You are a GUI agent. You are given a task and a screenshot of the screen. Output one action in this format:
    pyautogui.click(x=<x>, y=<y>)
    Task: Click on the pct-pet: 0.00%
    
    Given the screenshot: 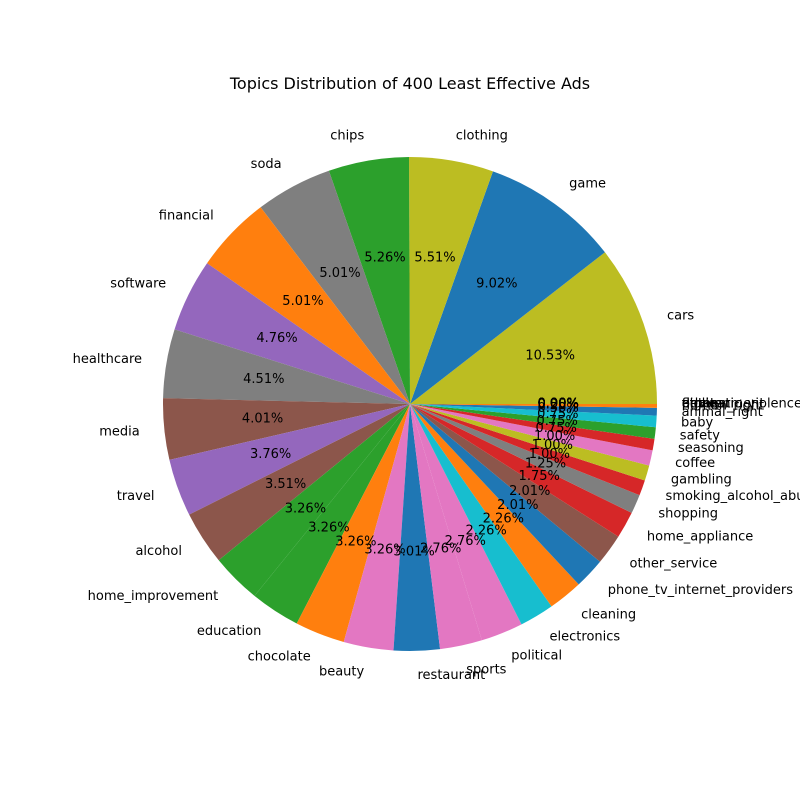 What is the action you would take?
    pyautogui.click(x=558, y=404)
    